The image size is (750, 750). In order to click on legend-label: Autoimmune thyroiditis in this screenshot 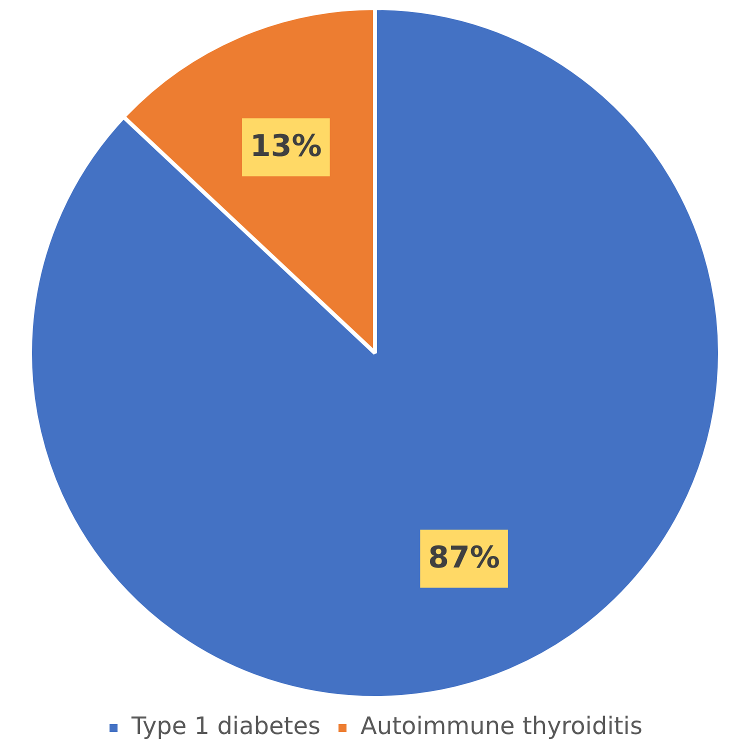, I will do `click(501, 726)`.